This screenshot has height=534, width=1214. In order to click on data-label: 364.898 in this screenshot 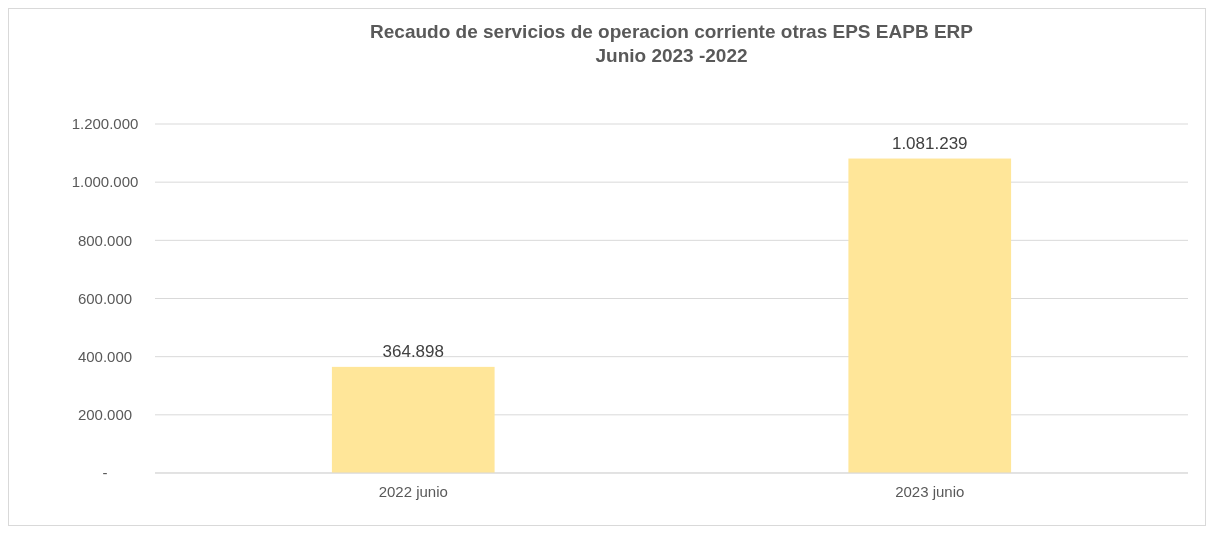, I will do `click(413, 351)`.